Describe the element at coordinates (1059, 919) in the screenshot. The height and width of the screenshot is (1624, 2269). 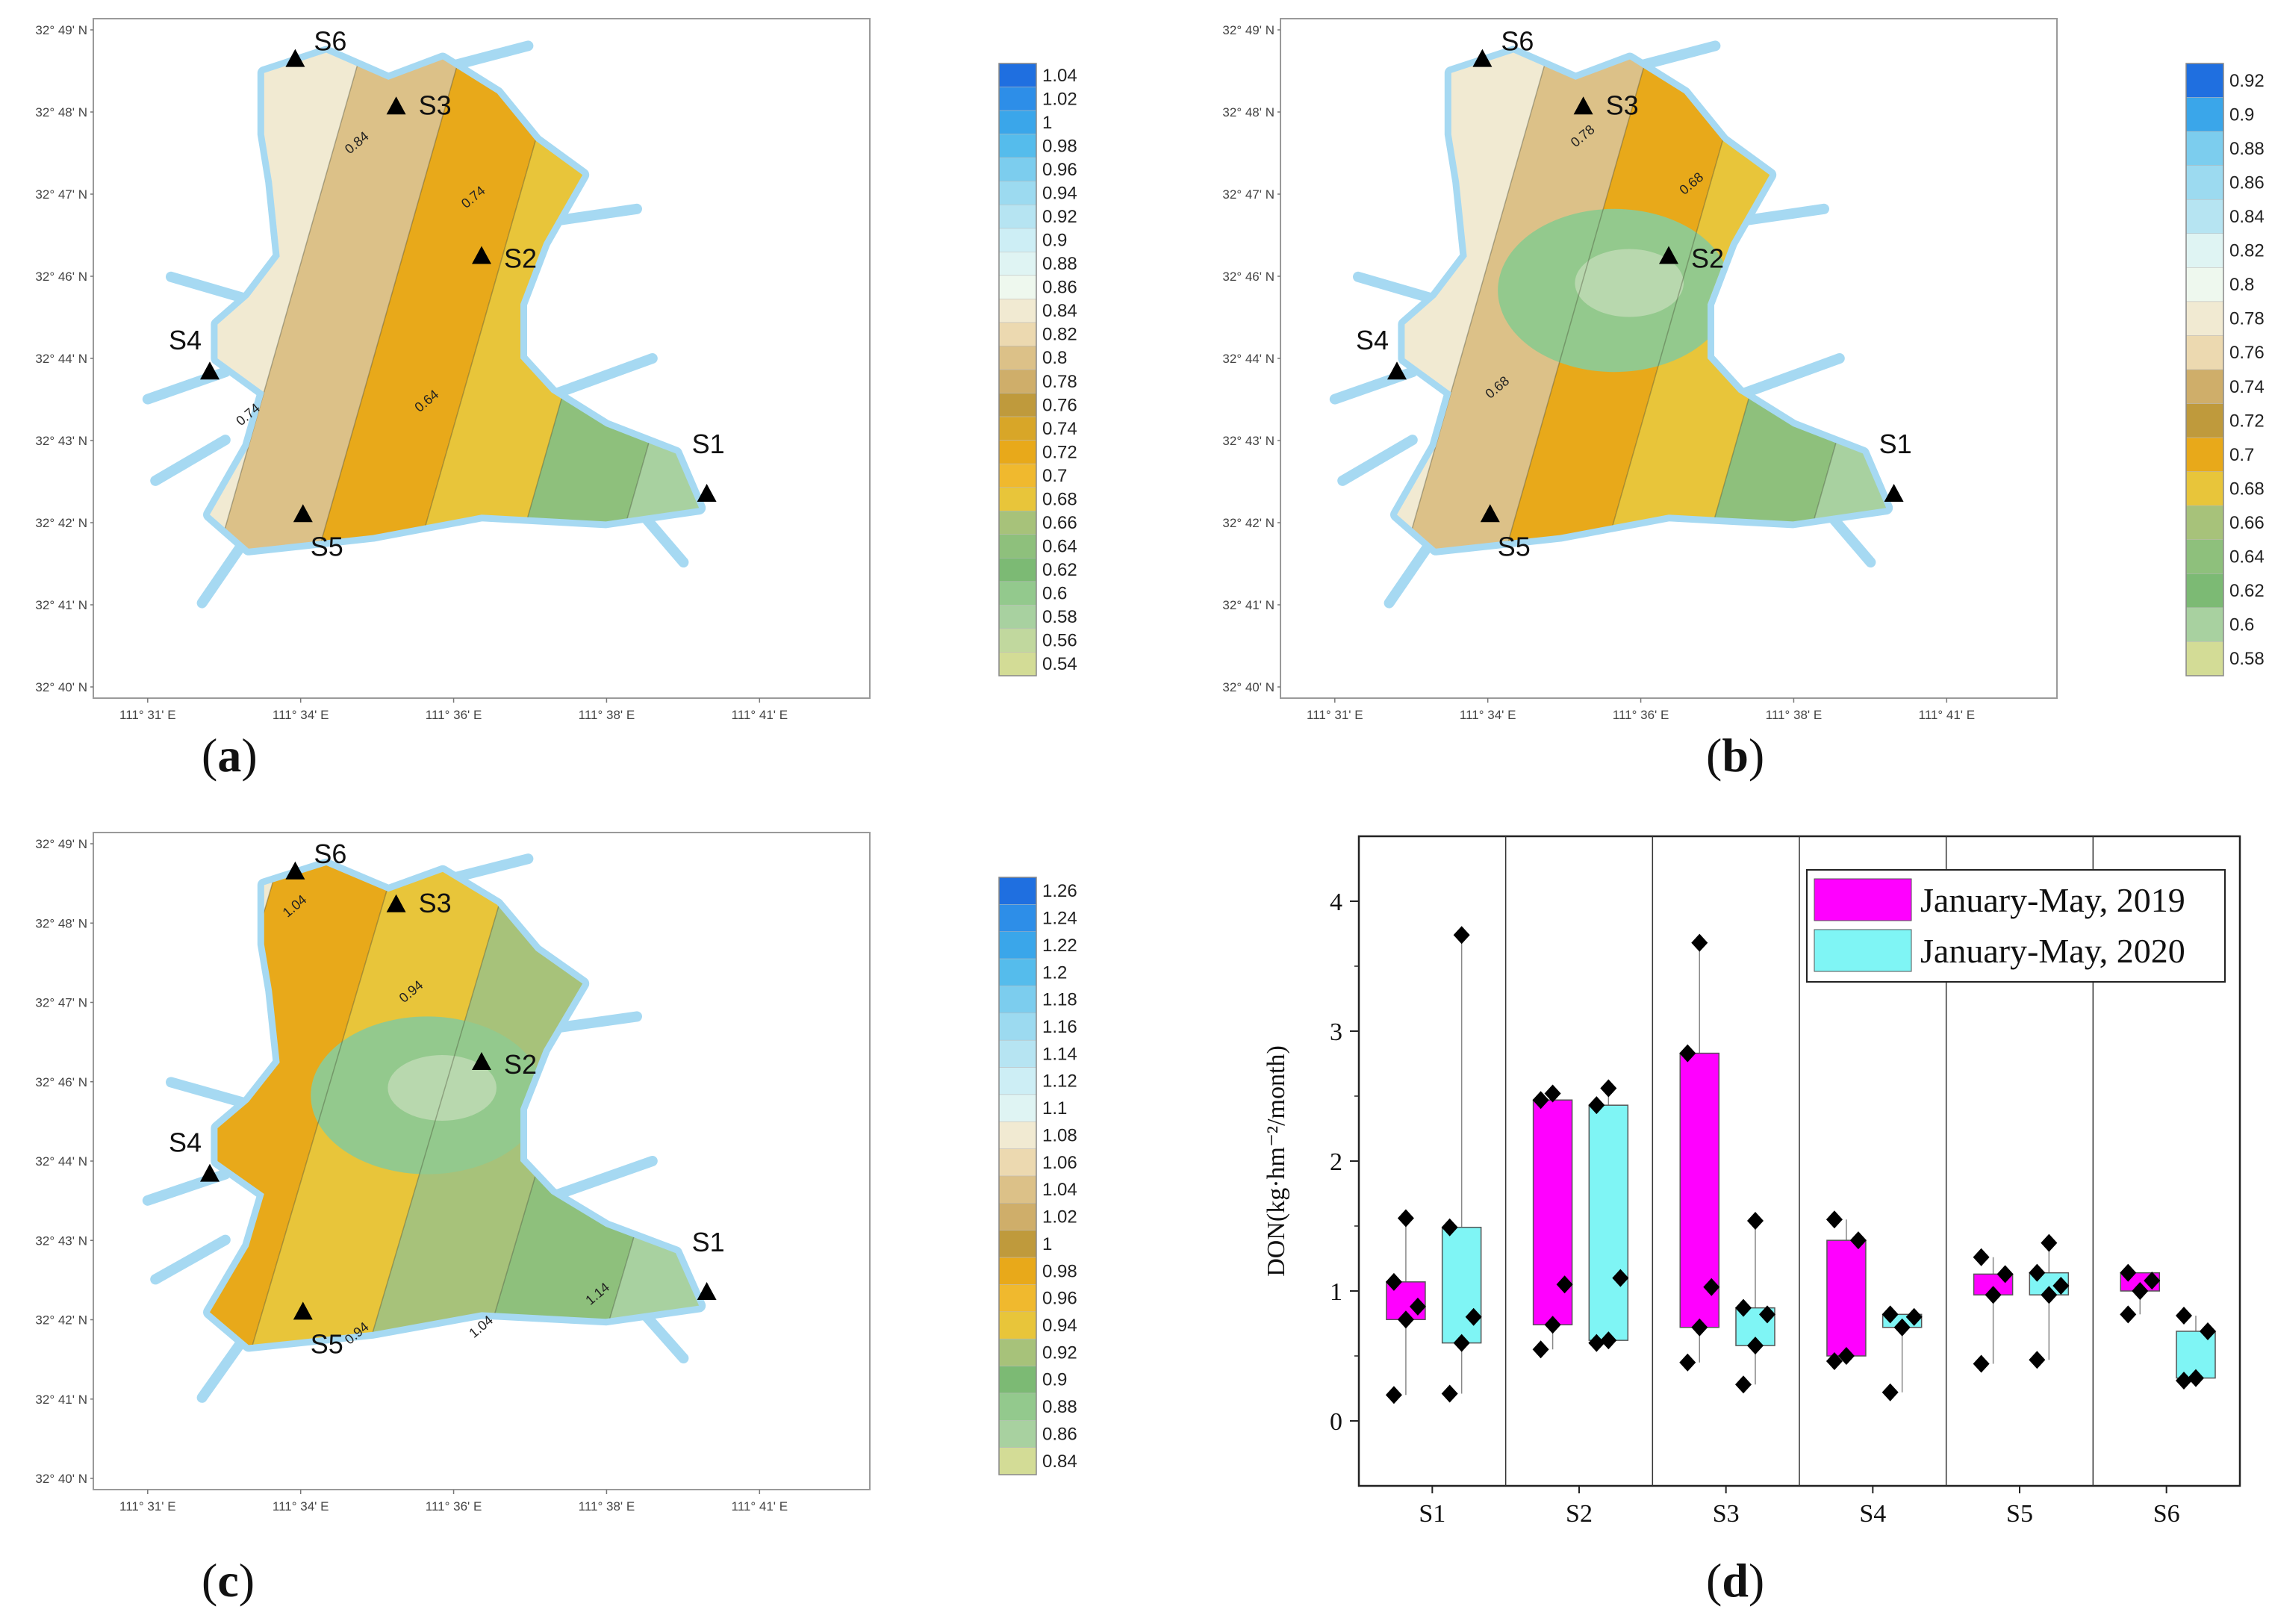
I see `legend-label: 1.24` at that location.